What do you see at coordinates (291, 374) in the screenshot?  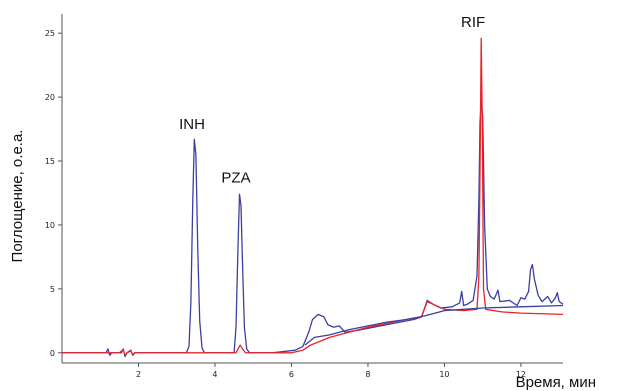 I see `x-tick-label: 6` at bounding box center [291, 374].